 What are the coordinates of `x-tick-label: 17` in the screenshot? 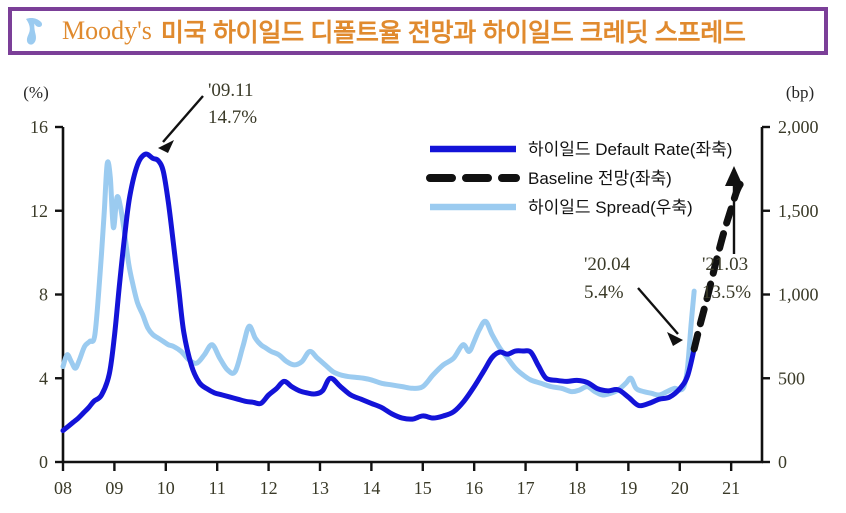 It's located at (526, 488).